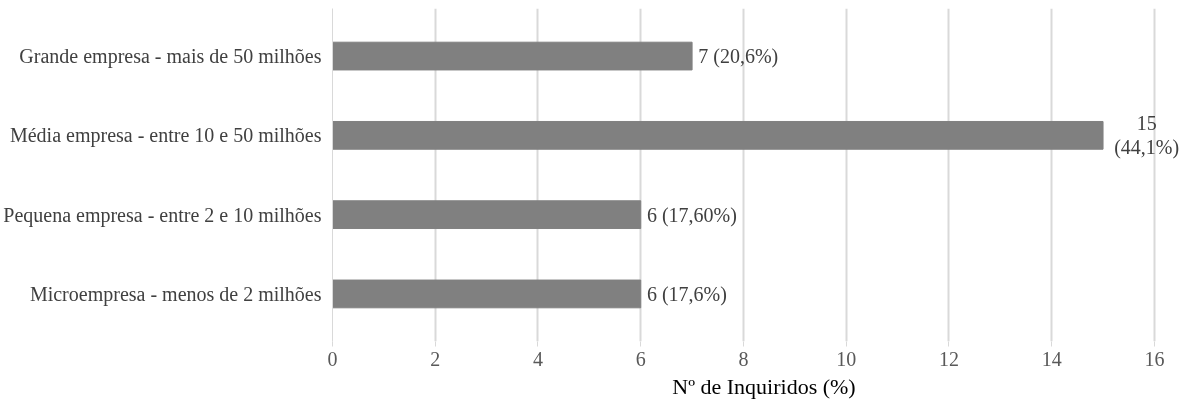 The image size is (1195, 401). I want to click on x-axis-title: Nº de Inquiridos (%), so click(764, 386).